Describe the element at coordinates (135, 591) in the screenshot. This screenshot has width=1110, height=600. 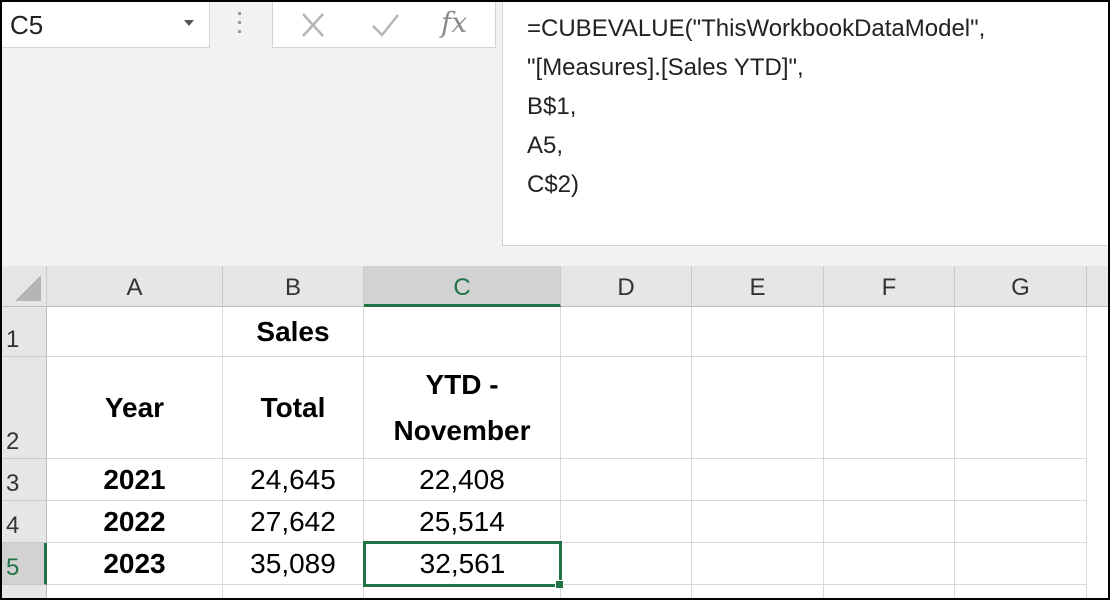
I see `cell-a6` at that location.